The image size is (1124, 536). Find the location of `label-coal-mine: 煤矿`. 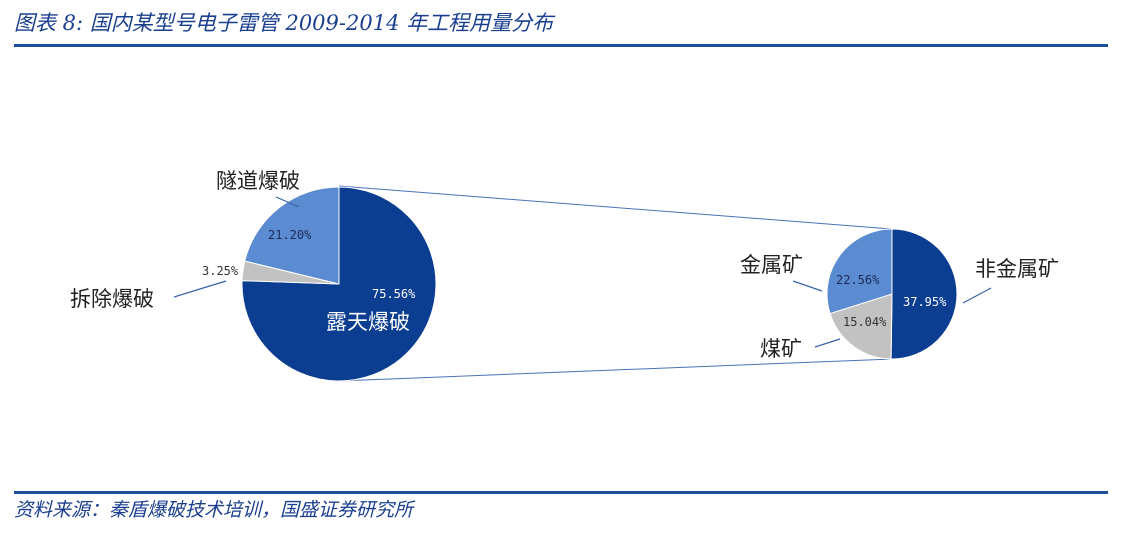

label-coal-mine: 煤矿 is located at coordinates (781, 349).